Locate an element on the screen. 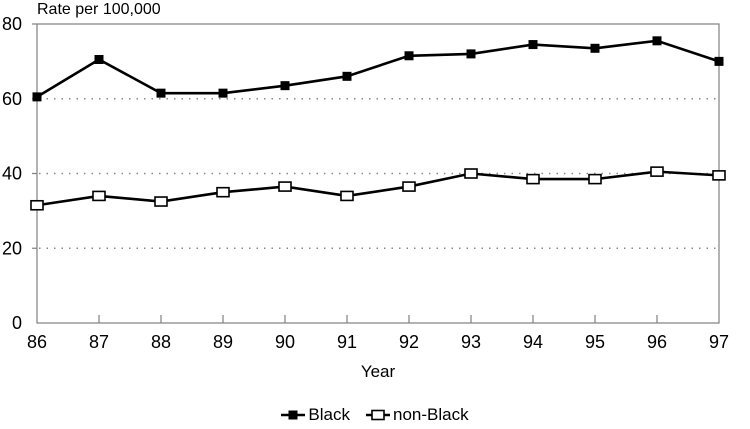 This screenshot has width=750, height=429. series-line-Black is located at coordinates (378, 68).